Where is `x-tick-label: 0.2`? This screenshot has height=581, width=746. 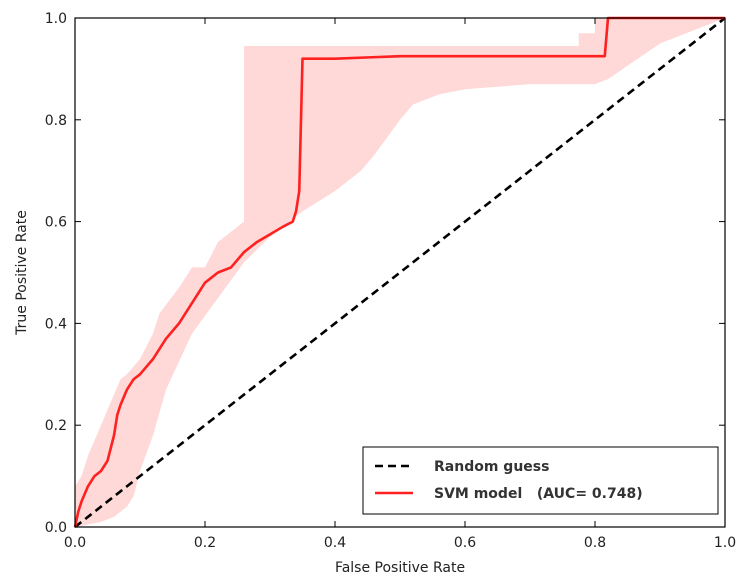
x-tick-label: 0.2 is located at coordinates (205, 543).